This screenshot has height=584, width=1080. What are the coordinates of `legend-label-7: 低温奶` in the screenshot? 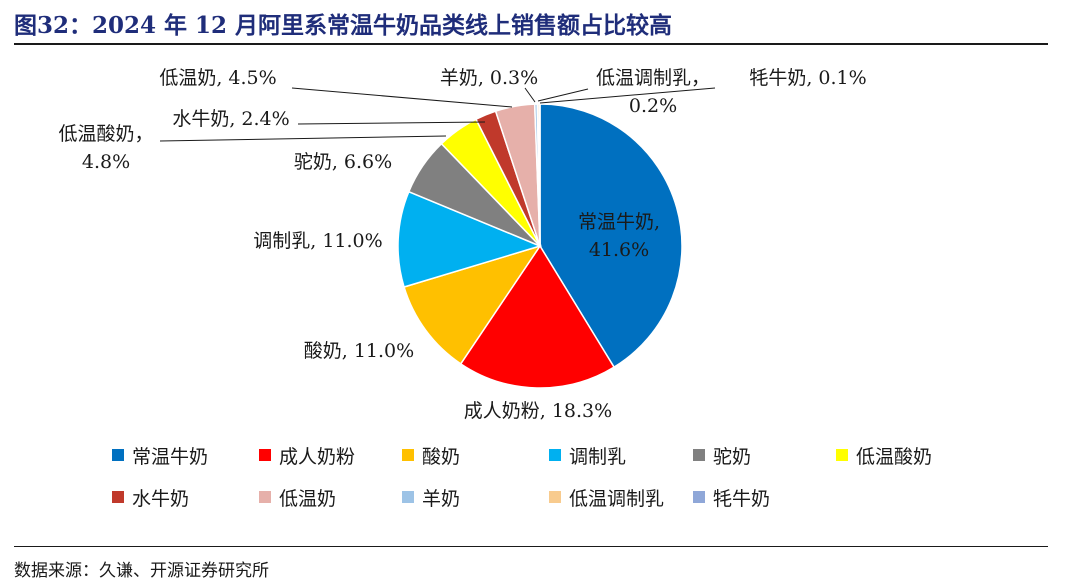 It's located at (307, 499).